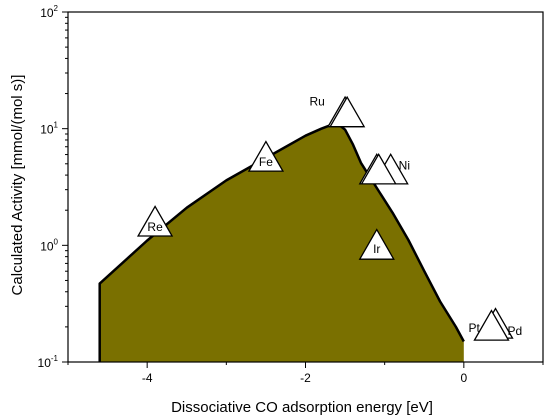 The height and width of the screenshot is (420, 550). Describe the element at coordinates (475, 328) in the screenshot. I see `marker-label-pt: Pt` at that location.